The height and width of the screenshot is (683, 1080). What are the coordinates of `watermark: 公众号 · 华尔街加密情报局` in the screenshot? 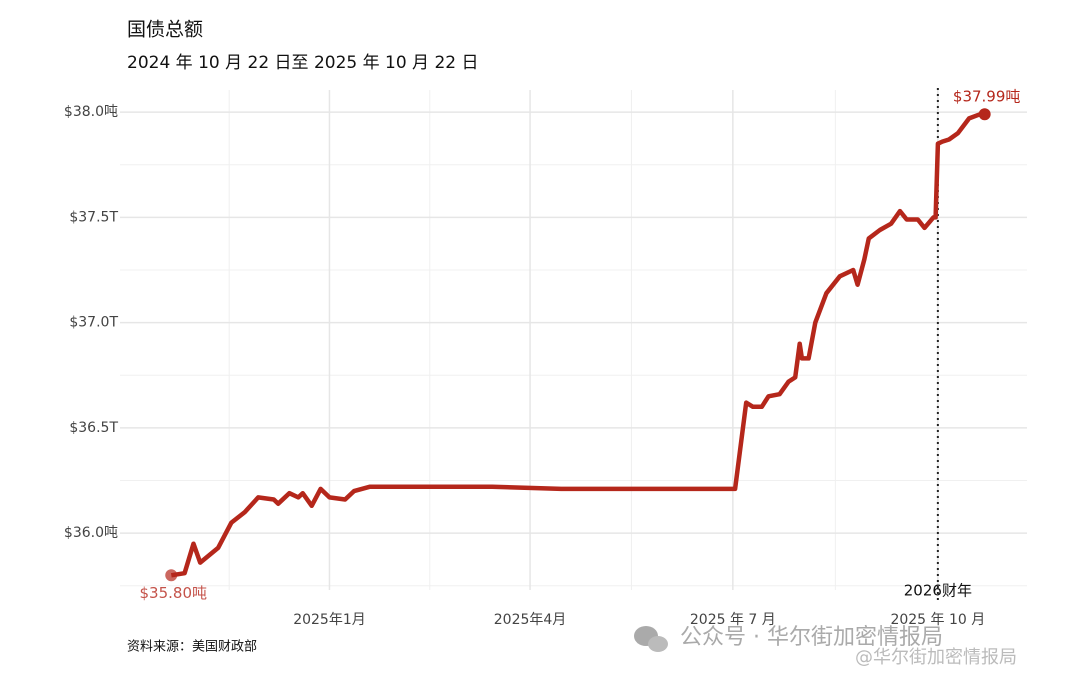 It's located at (811, 637).